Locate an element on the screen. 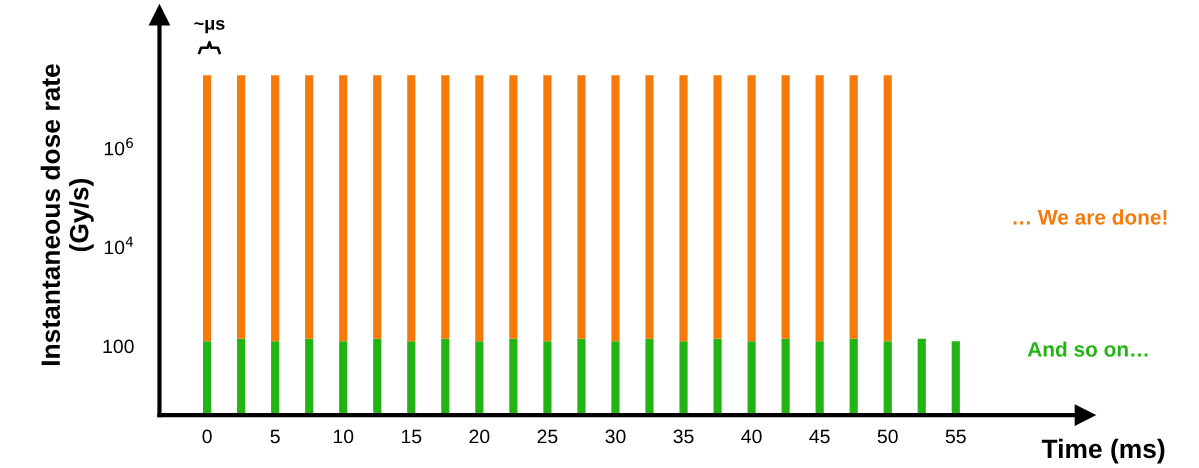 The image size is (1199, 468). text: … We are done! is located at coordinates (1090, 217).